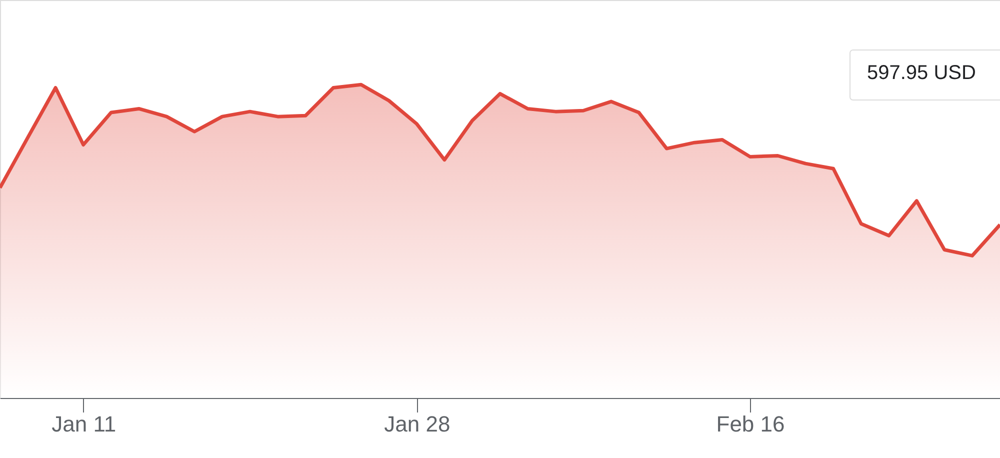 The height and width of the screenshot is (458, 1000). I want to click on text: 597.95 USD, so click(921, 73).